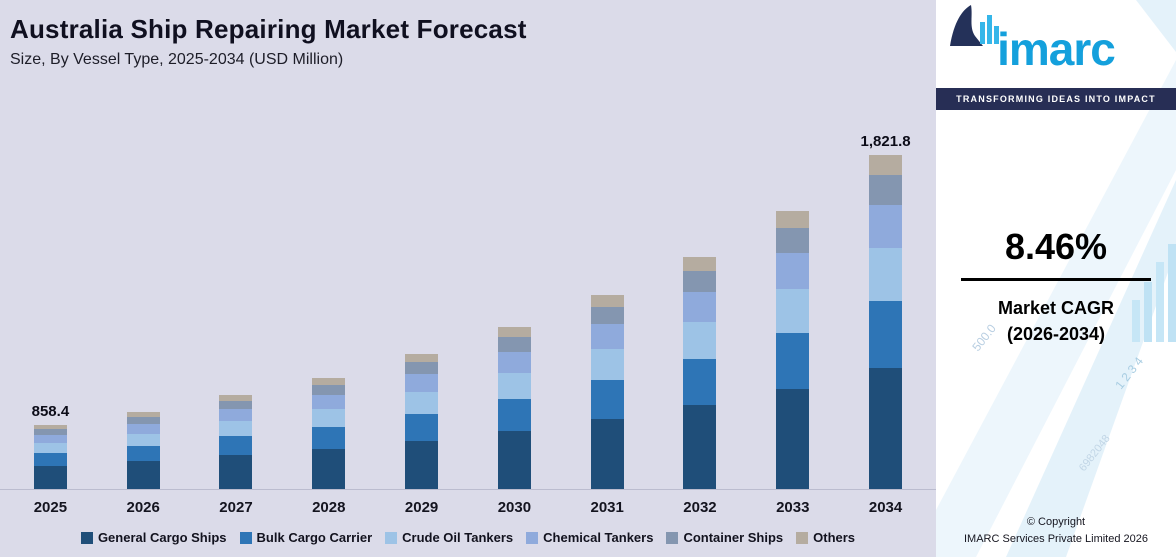  I want to click on cagr-period: (2026-2034), so click(1056, 334).